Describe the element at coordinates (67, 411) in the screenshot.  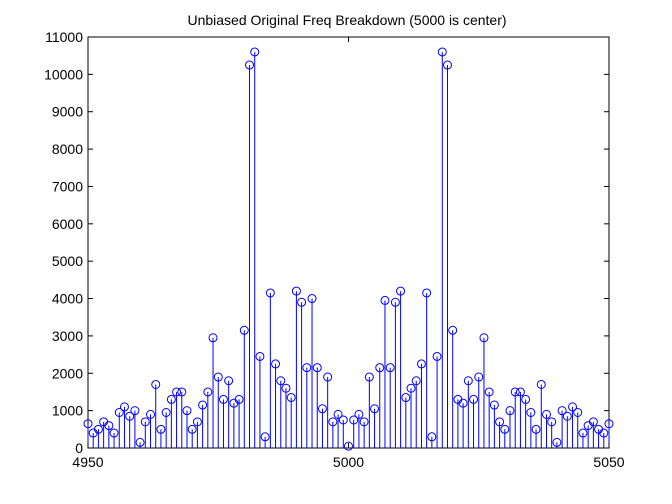
I see `y-tick-label: 1000` at that location.